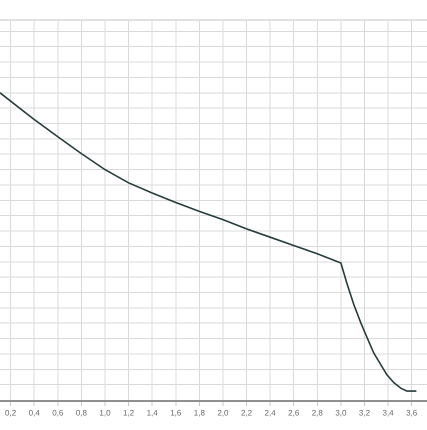  I want to click on x-tick-label: 1,4, so click(152, 413).